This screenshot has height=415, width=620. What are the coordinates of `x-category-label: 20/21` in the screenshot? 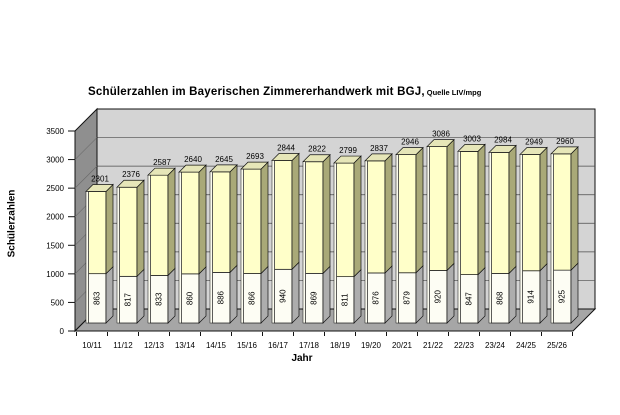 It's located at (402, 345).